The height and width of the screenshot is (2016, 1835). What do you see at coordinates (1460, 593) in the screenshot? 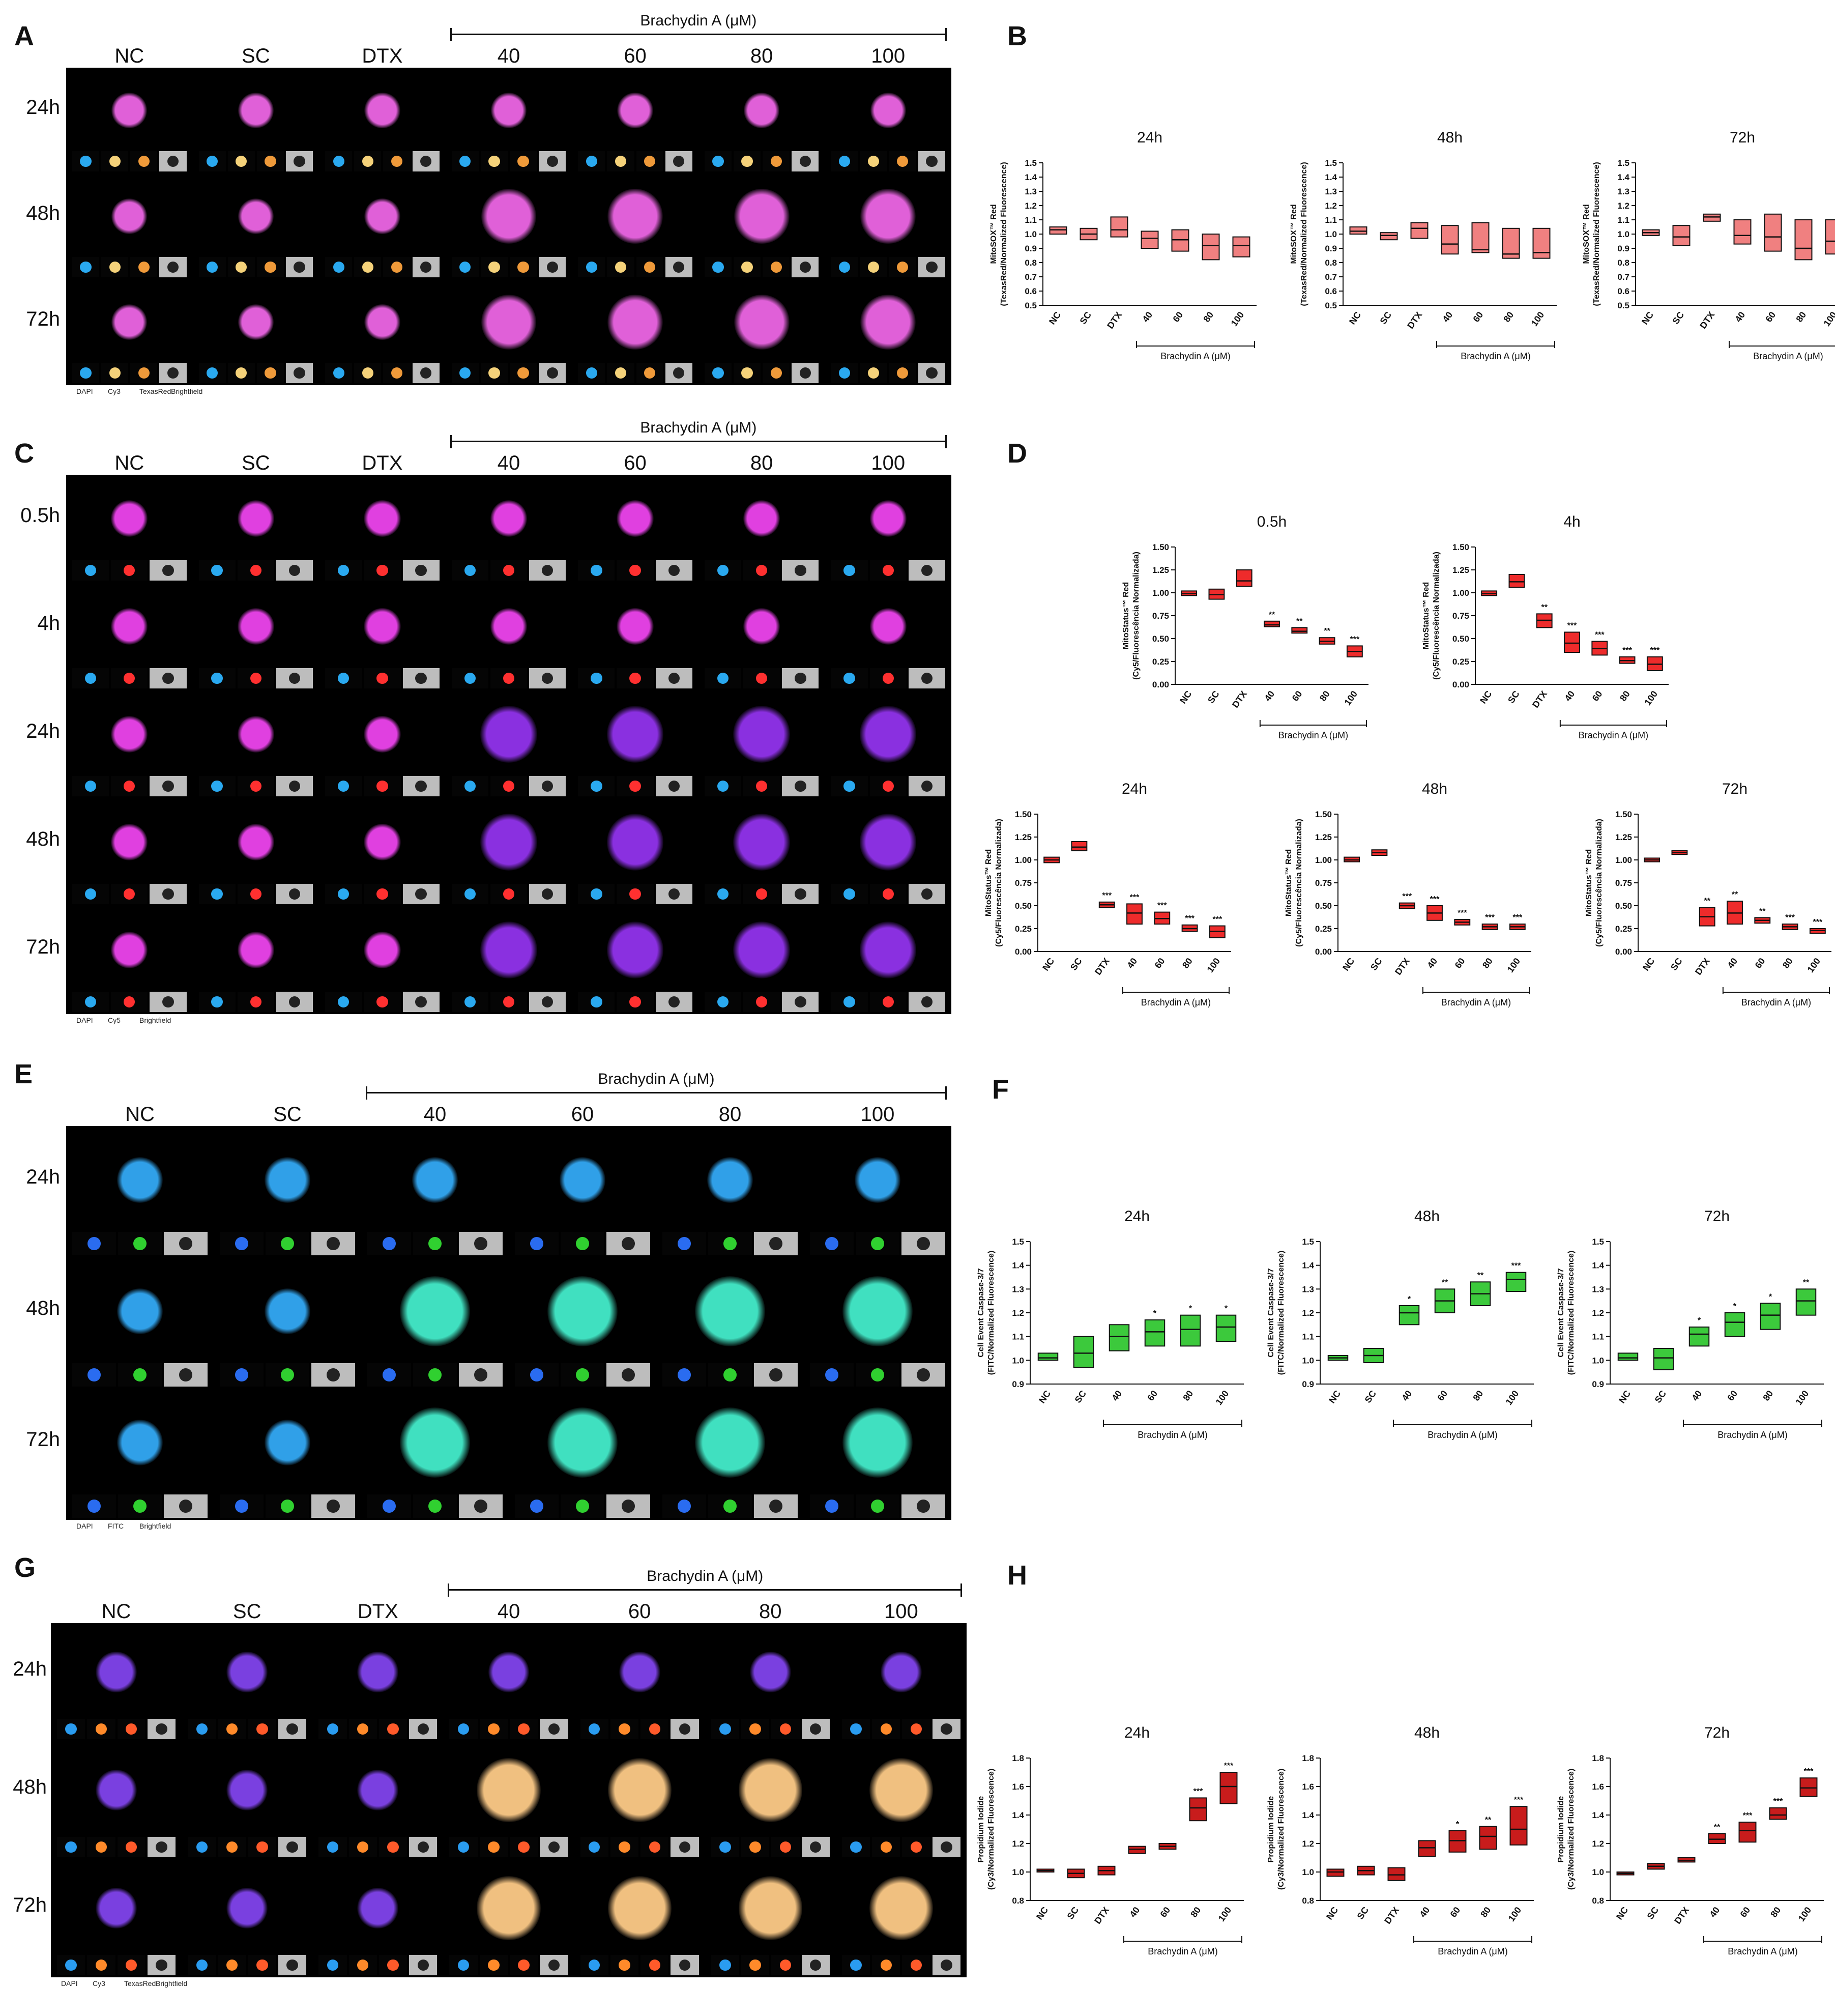
I see `y-tick-label: 1.00` at bounding box center [1460, 593].